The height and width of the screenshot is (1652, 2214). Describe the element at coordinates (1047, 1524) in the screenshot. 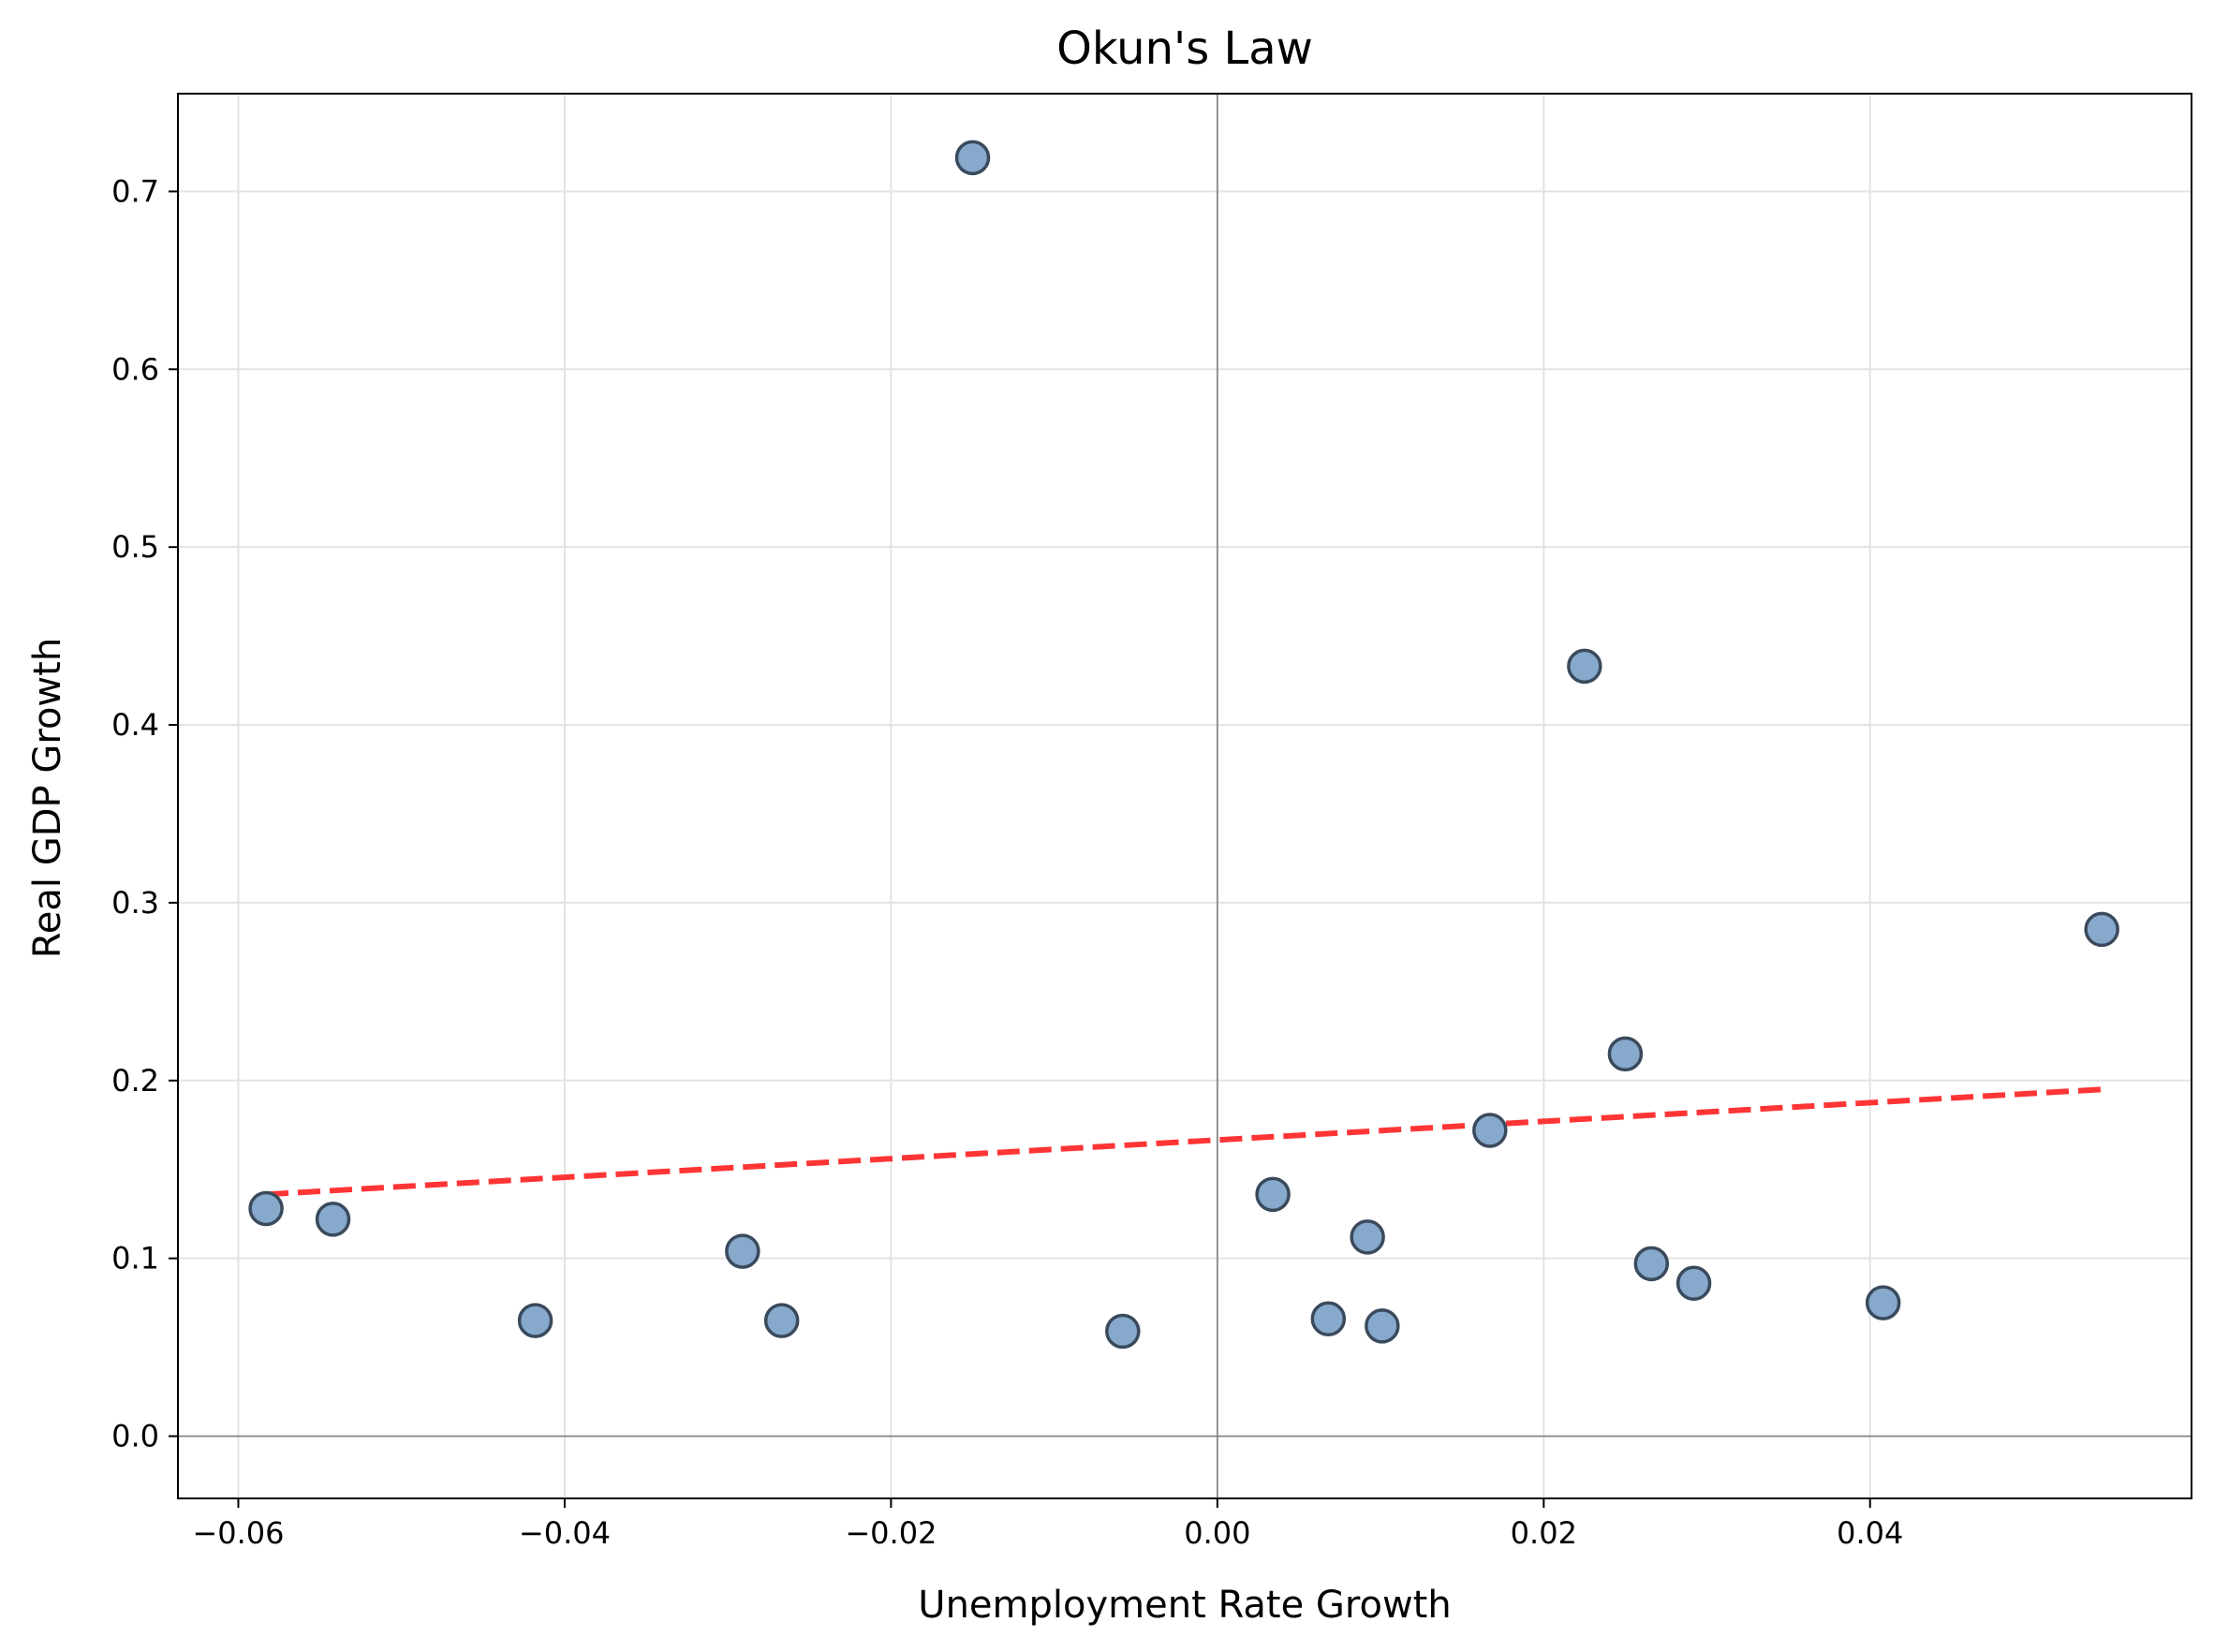

I see `x-axis-ticks: −0.06 −0.04 −0.02 0.00 0.02 0.04` at that location.